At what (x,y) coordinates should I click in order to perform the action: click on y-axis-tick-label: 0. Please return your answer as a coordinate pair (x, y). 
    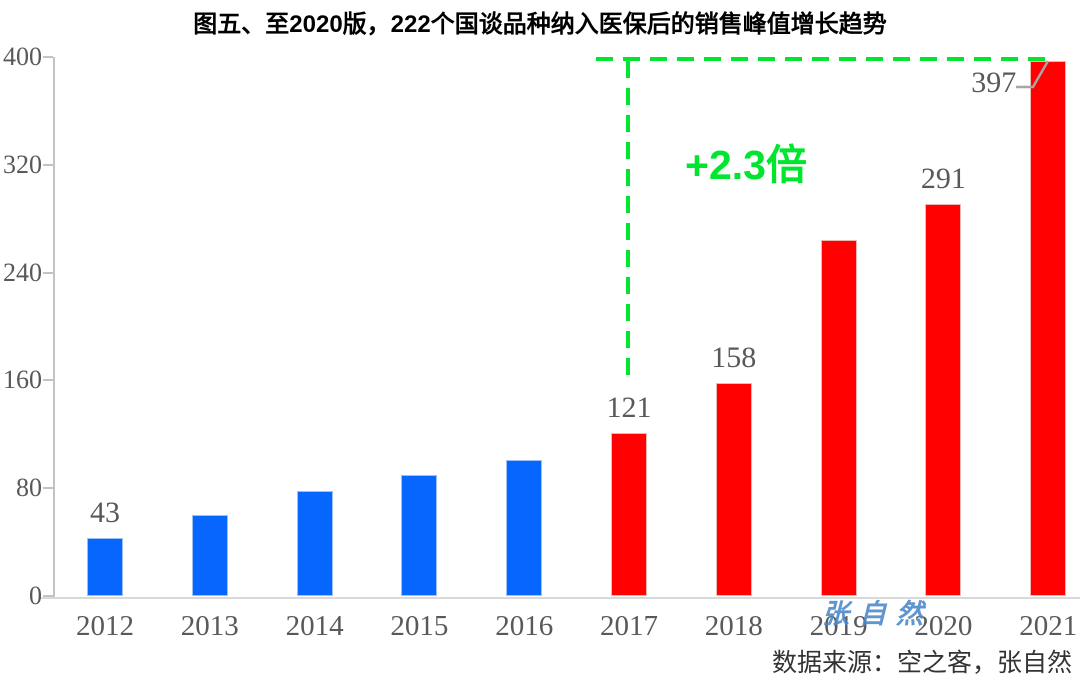
    Looking at the image, I should click on (35, 595).